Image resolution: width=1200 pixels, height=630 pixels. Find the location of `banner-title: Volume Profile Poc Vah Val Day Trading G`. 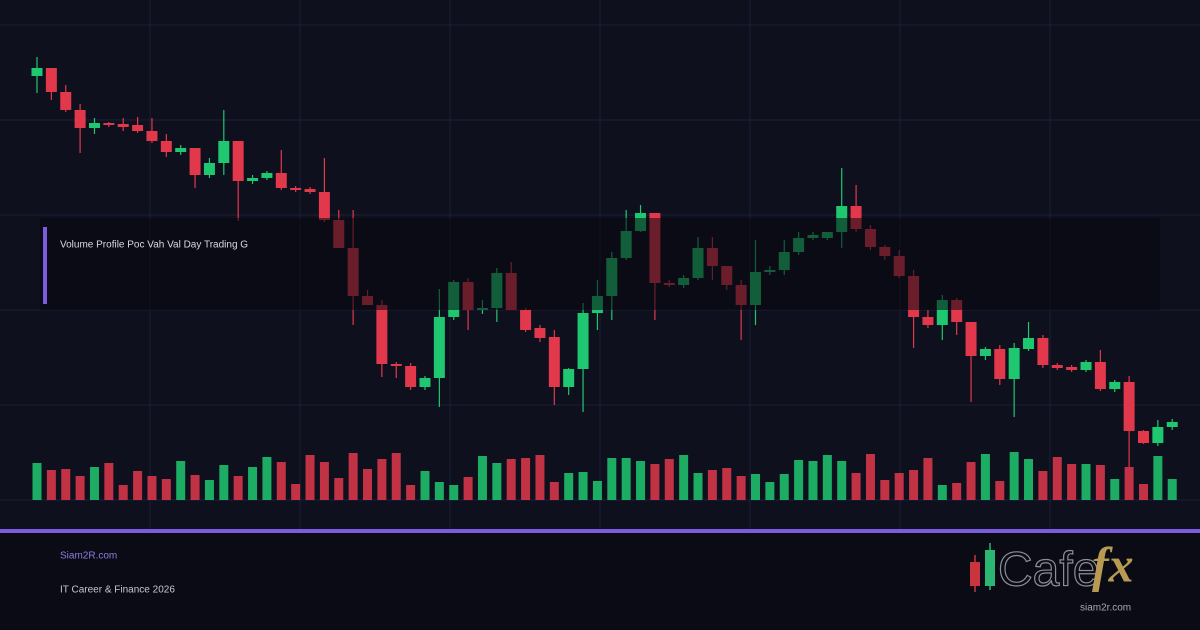

banner-title: Volume Profile Poc Vah Val Day Trading G is located at coordinates (154, 245).